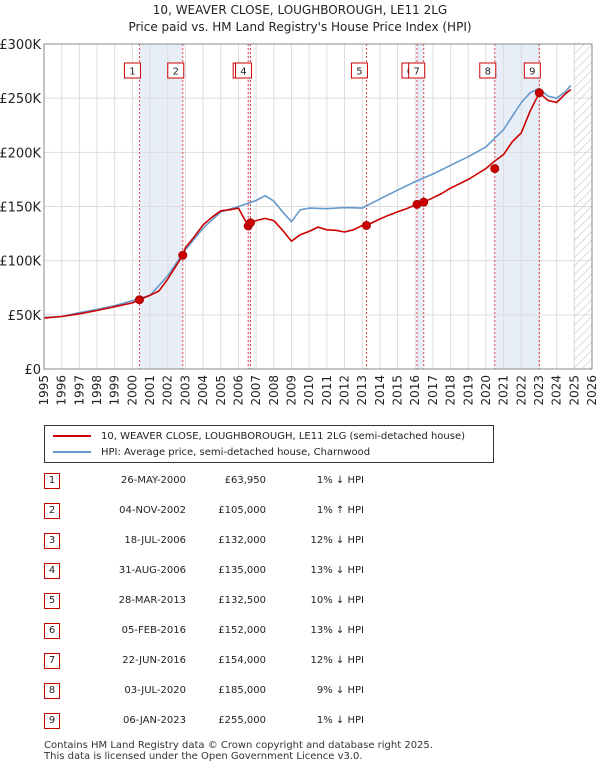 This screenshot has height=770, width=600. Describe the element at coordinates (153, 480) in the screenshot. I see `sale-date: 26-MAY-2000` at that location.